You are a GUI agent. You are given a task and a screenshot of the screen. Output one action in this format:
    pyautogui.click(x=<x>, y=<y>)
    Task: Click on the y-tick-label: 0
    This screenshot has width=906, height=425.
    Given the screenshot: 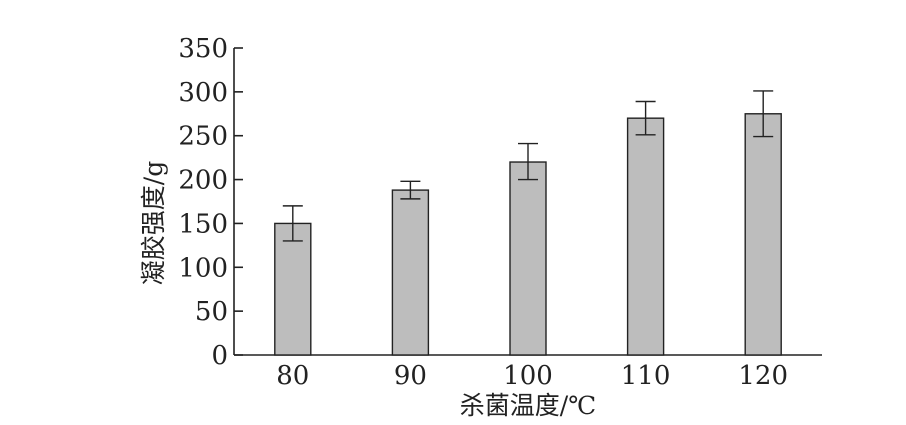 What is the action you would take?
    pyautogui.click(x=219, y=356)
    